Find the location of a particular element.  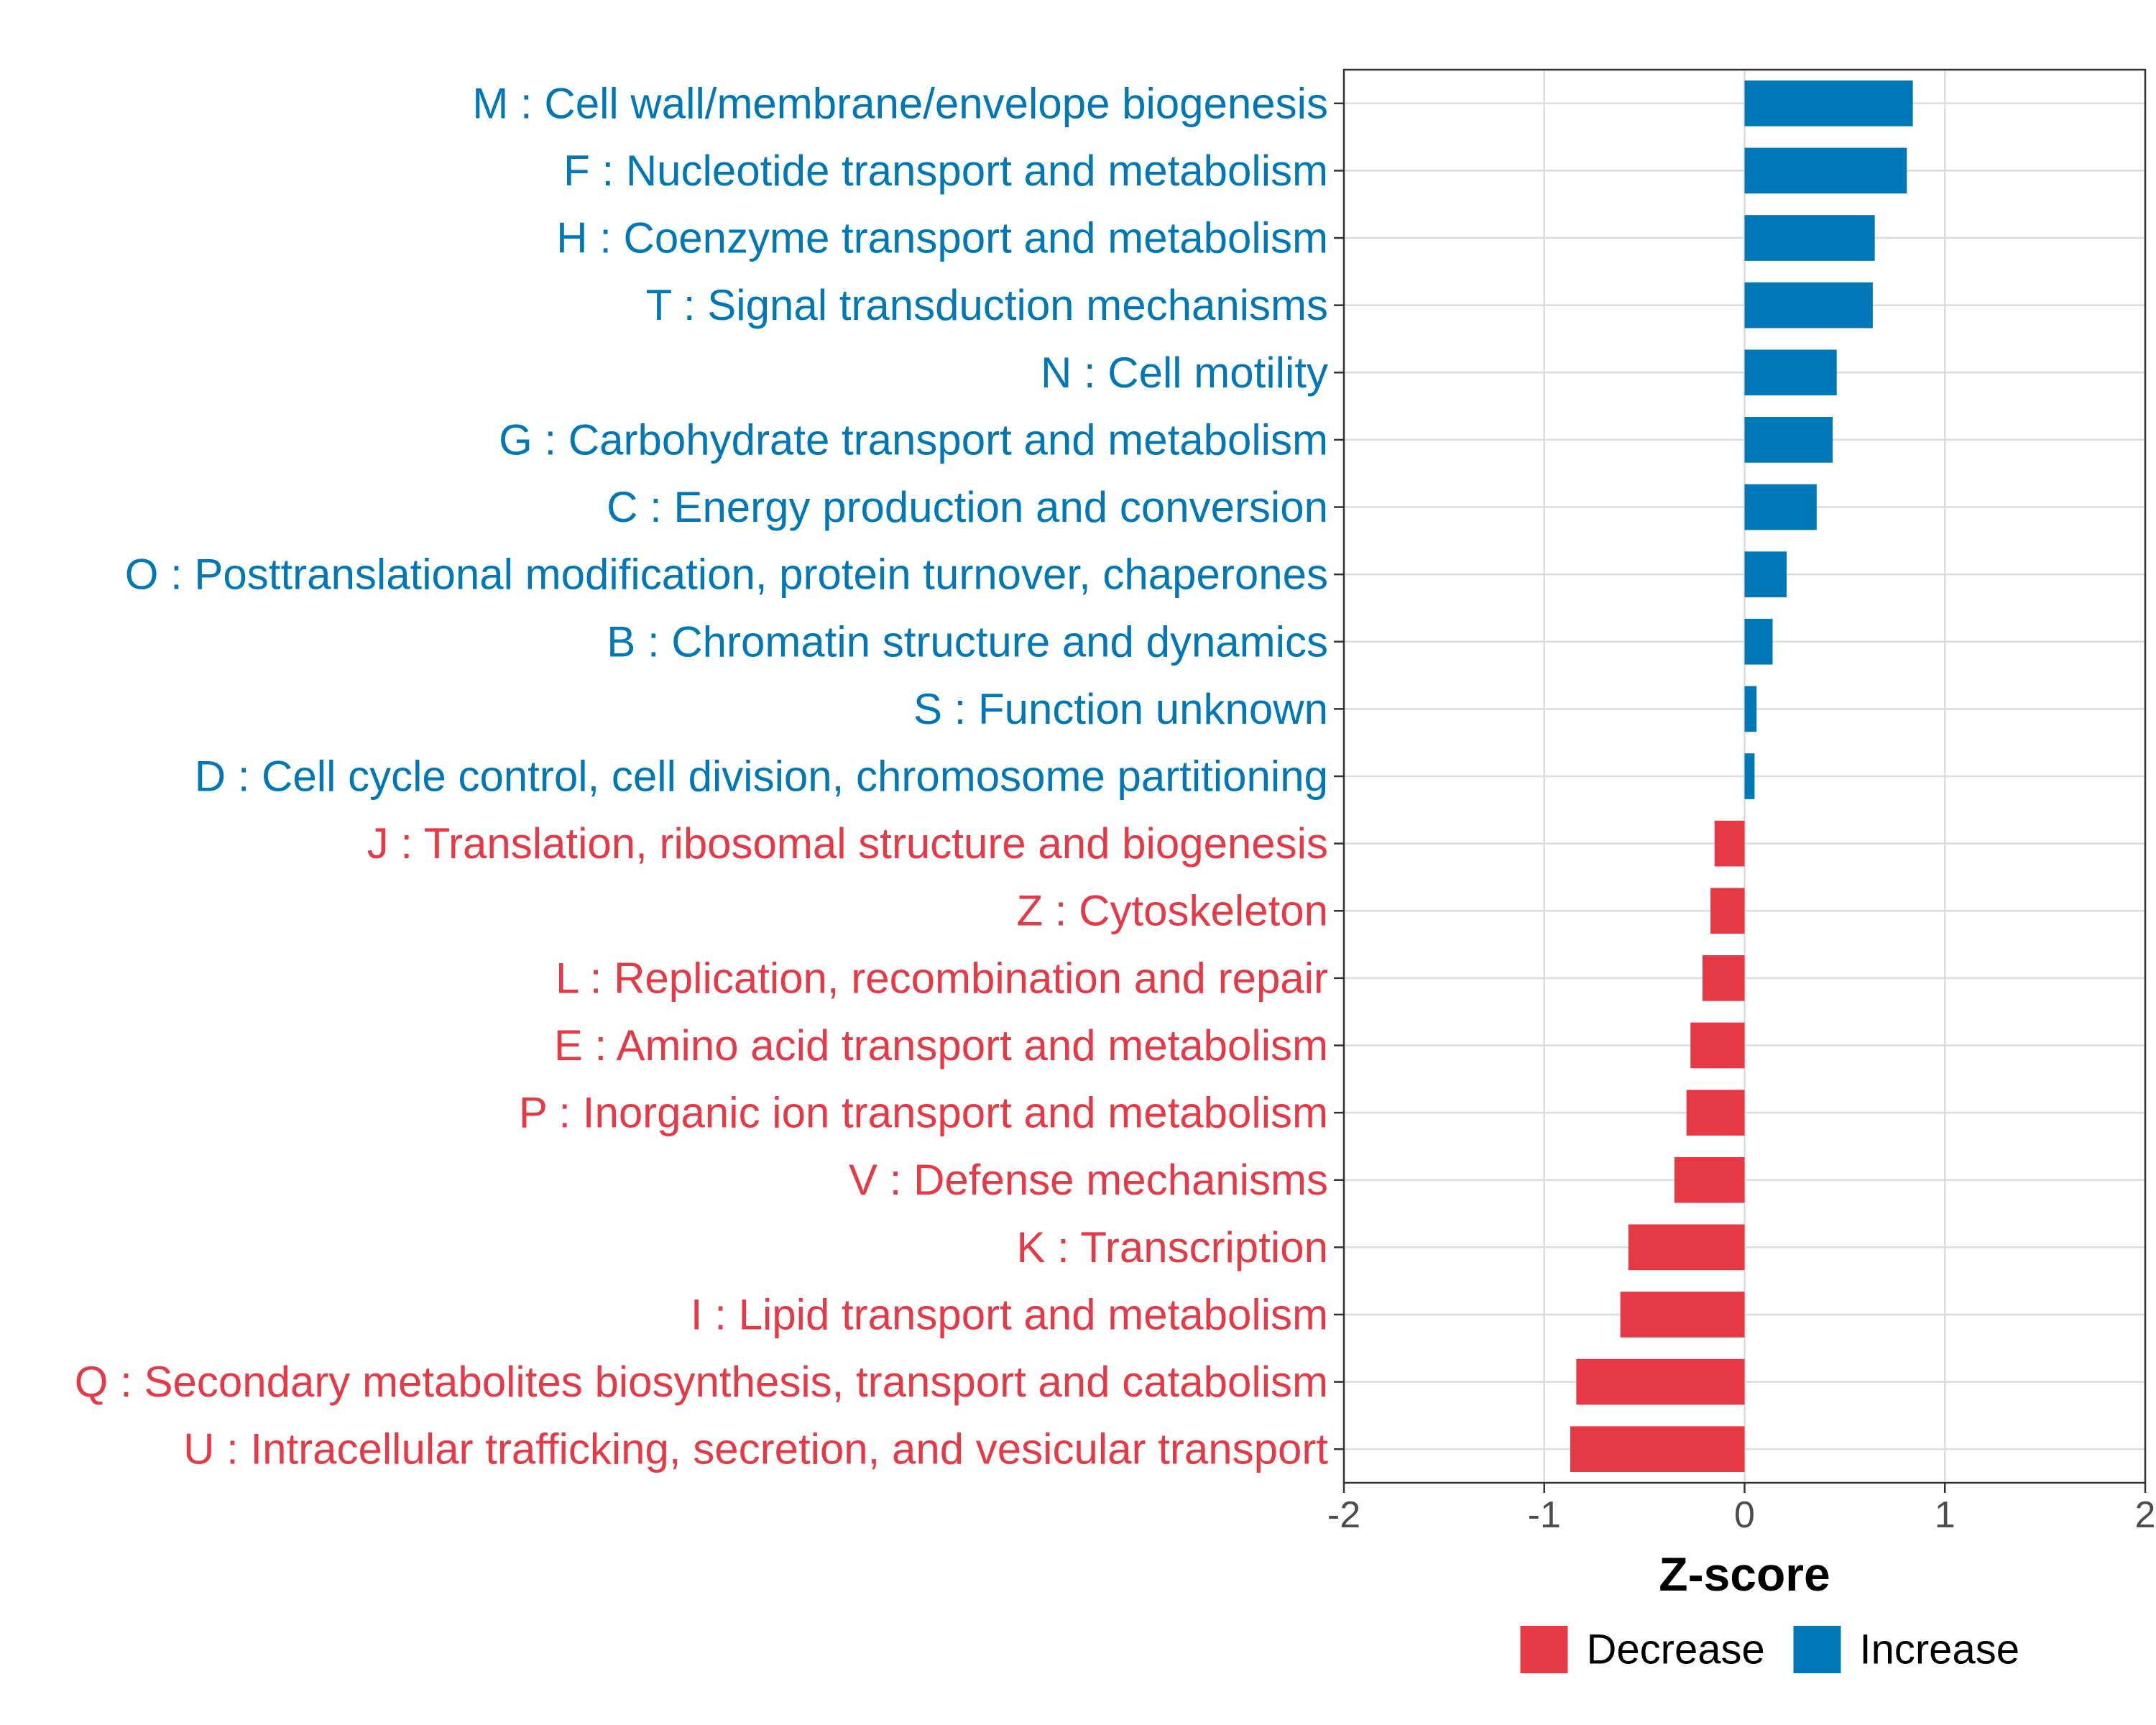

x-axis-title: Z-score is located at coordinates (1745, 1574).